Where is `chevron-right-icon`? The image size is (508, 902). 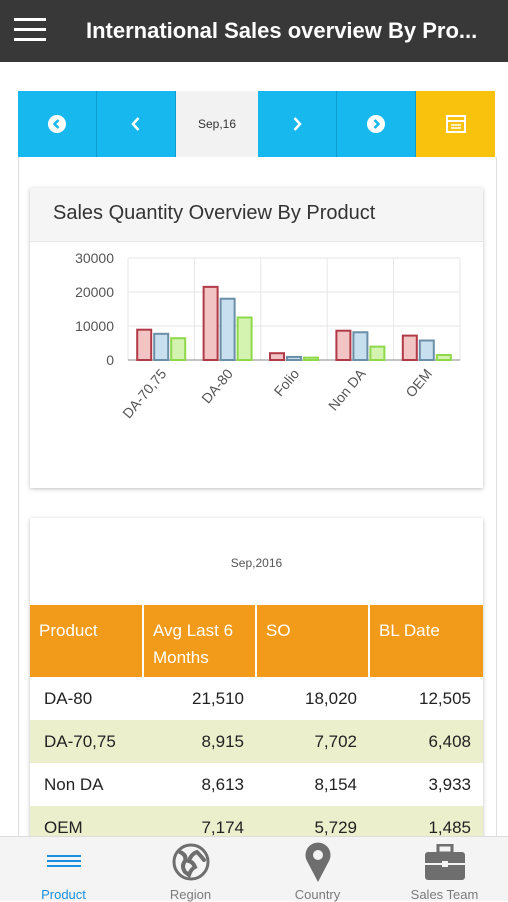
chevron-right-icon is located at coordinates (297, 124).